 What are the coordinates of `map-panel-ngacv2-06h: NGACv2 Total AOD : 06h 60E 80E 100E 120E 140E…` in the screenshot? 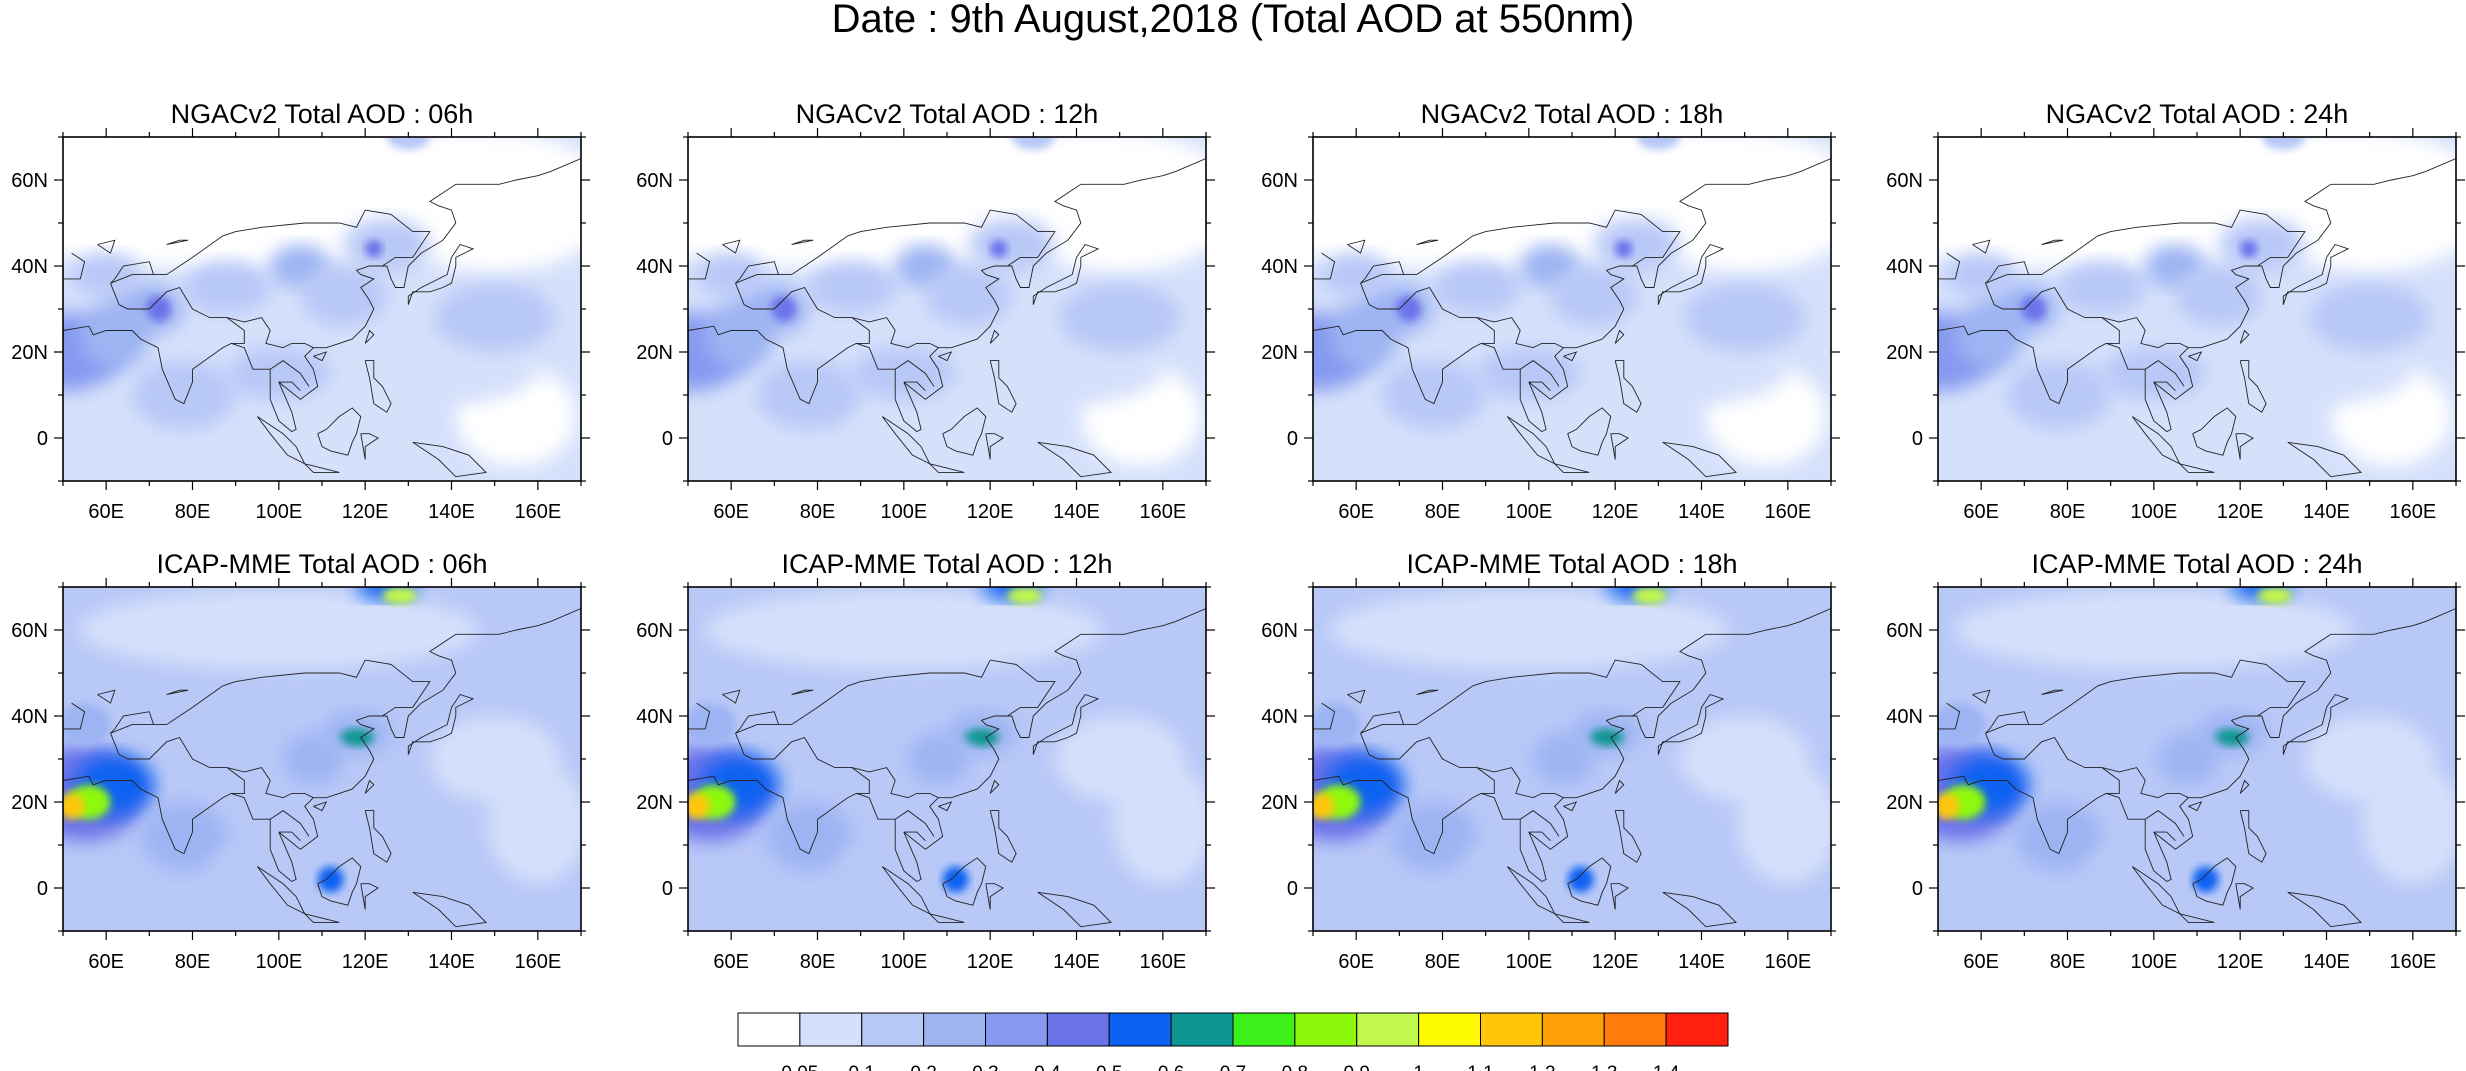 It's located at (300, 311).